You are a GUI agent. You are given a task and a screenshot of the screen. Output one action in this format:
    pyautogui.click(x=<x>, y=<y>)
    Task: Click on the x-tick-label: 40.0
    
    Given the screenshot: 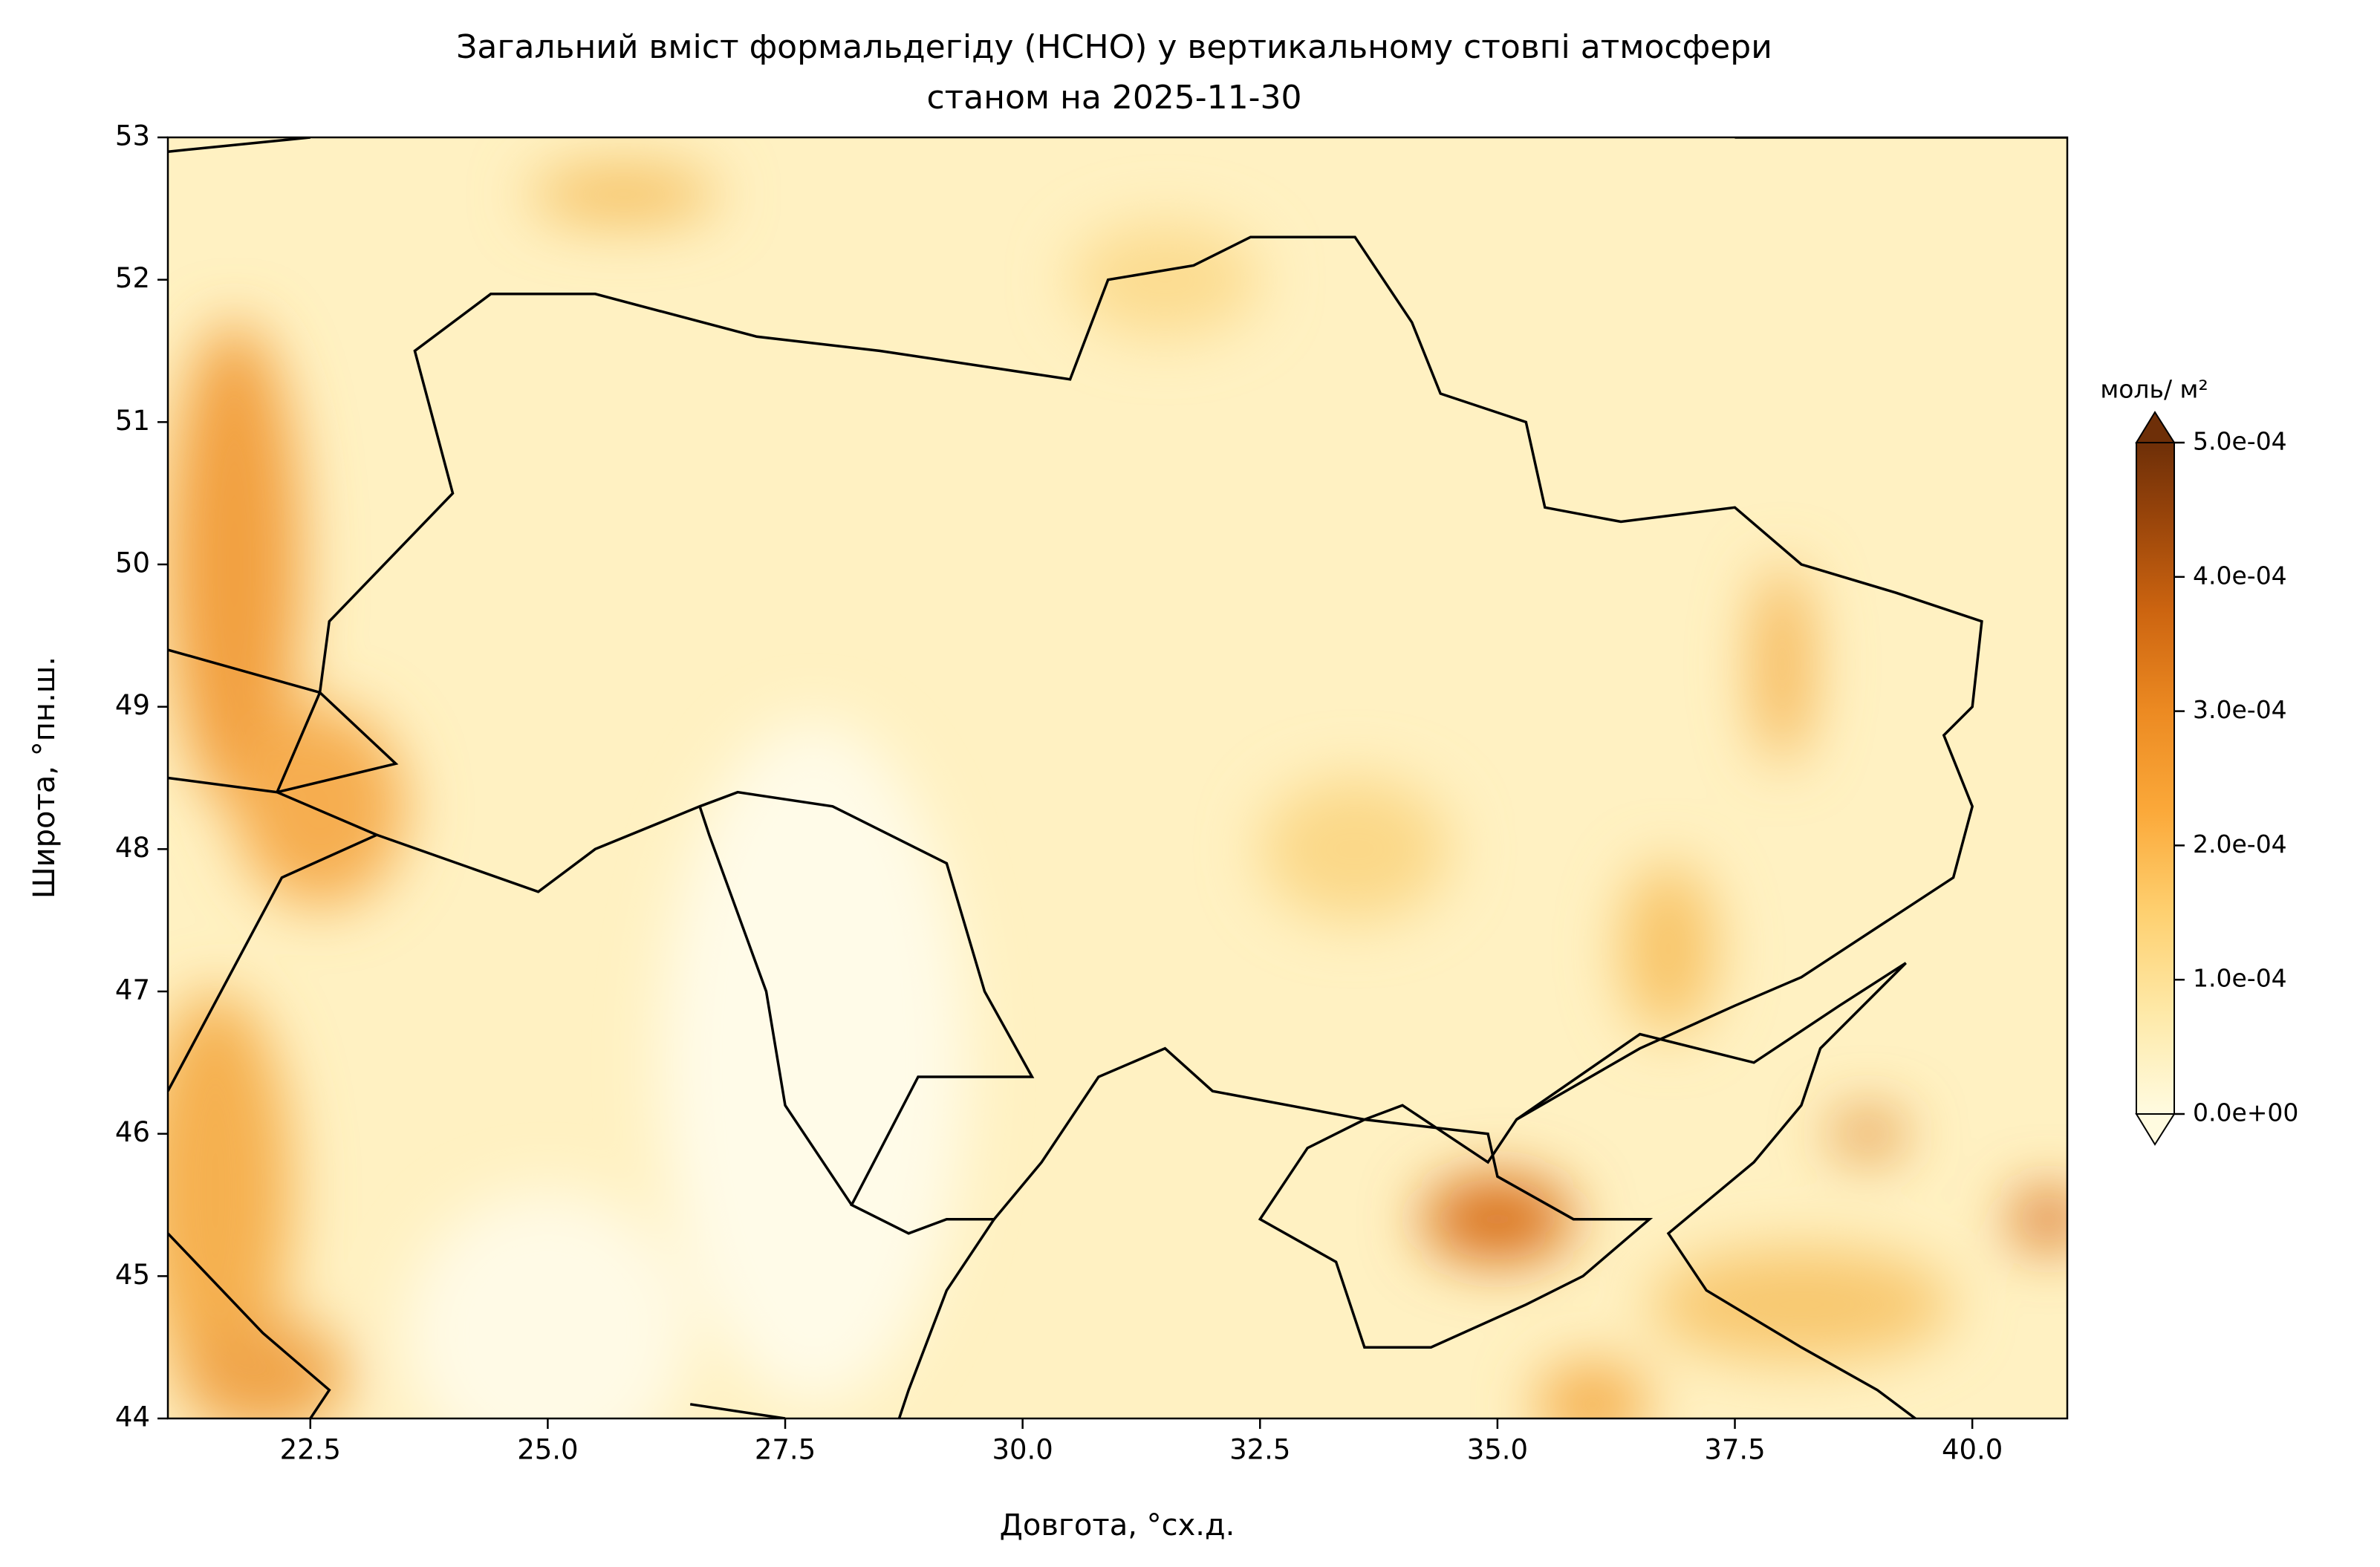 What is the action you would take?
    pyautogui.click(x=1973, y=1450)
    